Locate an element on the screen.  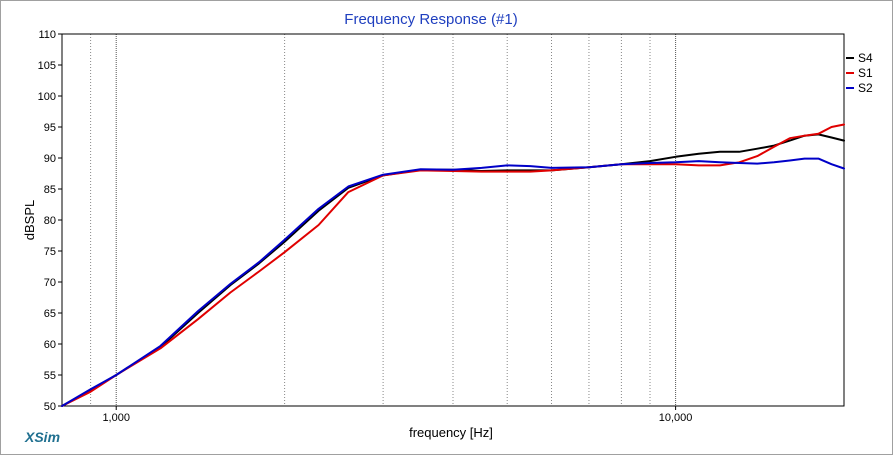
y-tick-label: 110 is located at coordinates (47, 35).